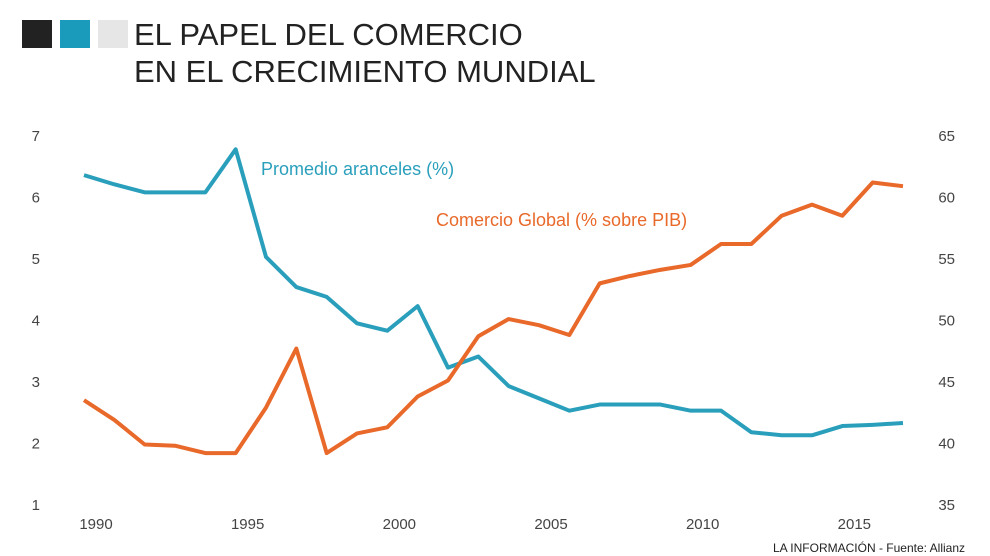 This screenshot has height=556, width=990. What do you see at coordinates (36, 443) in the screenshot?
I see `y-tick-label: 2` at bounding box center [36, 443].